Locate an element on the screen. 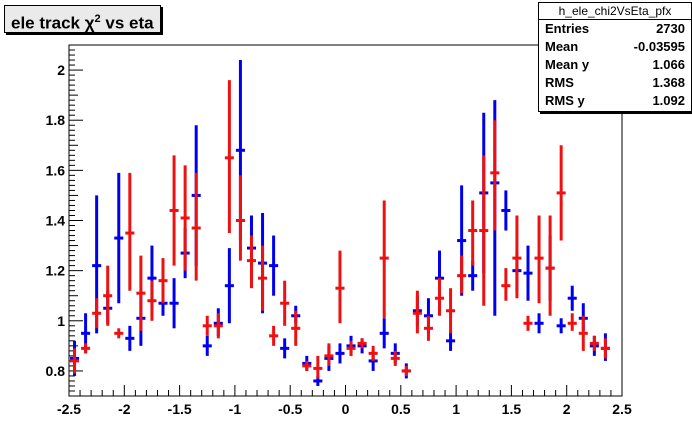 This screenshot has width=692, height=444. stats-label: RMS is located at coordinates (559, 82).